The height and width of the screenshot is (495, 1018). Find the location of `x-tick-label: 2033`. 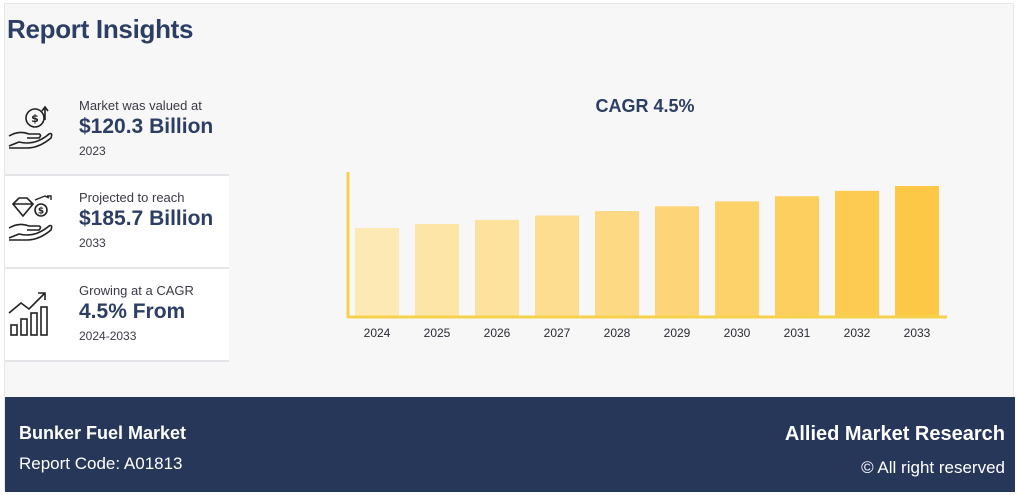

x-tick-label: 2033 is located at coordinates (917, 333).